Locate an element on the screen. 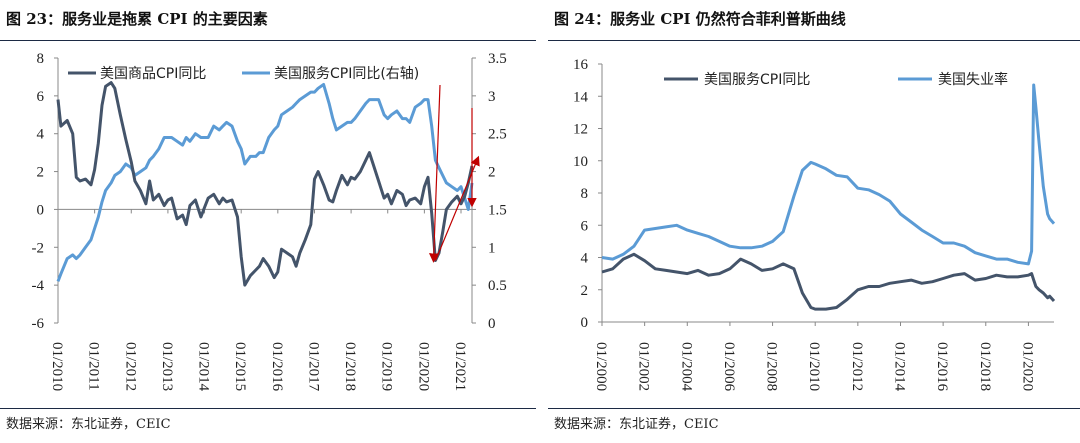  legend-label-unemployment: 美国失业率 is located at coordinates (973, 79).